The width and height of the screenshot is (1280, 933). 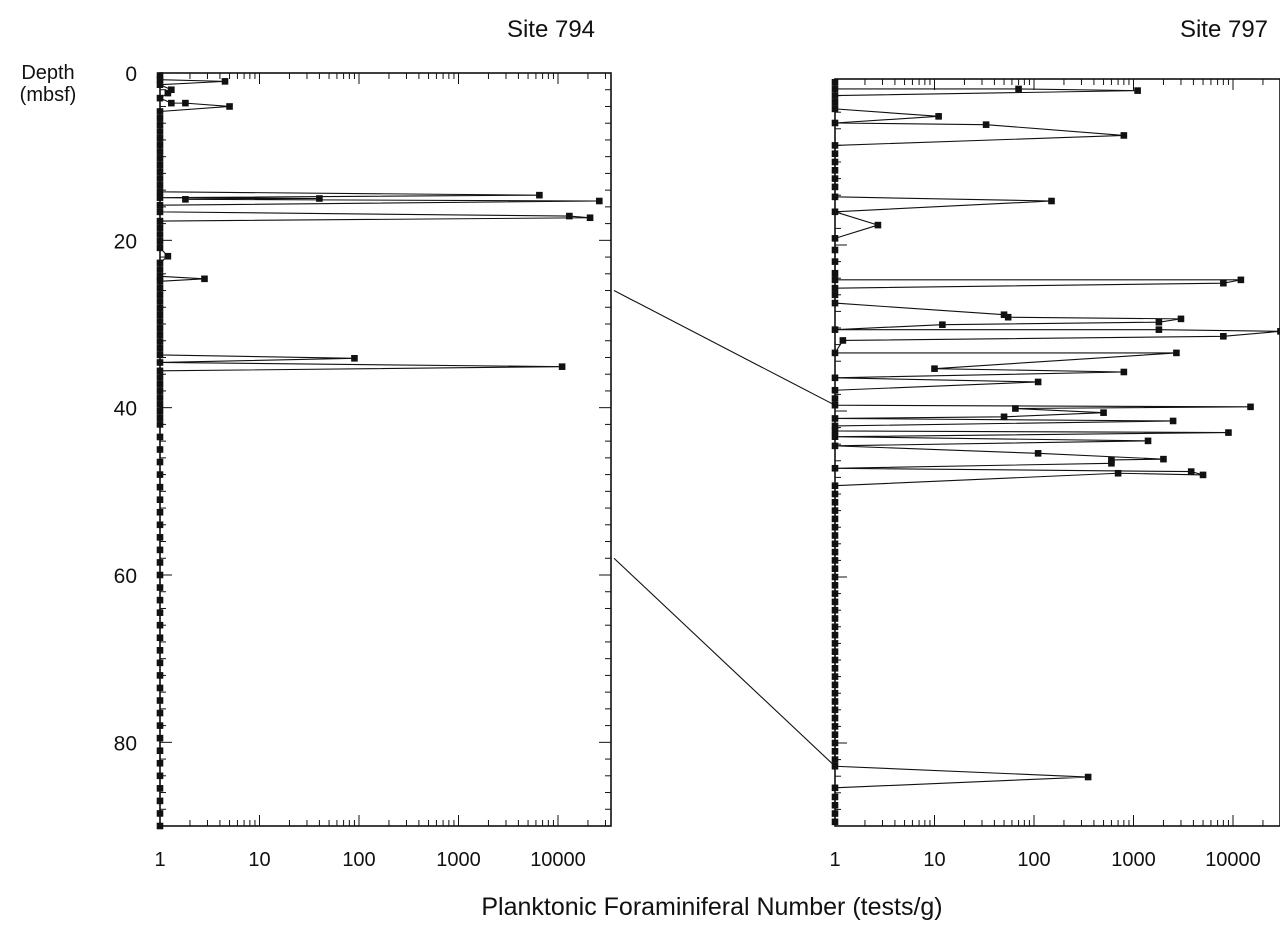 I want to click on x-tick-label: 10000, so click(x=1233, y=860).